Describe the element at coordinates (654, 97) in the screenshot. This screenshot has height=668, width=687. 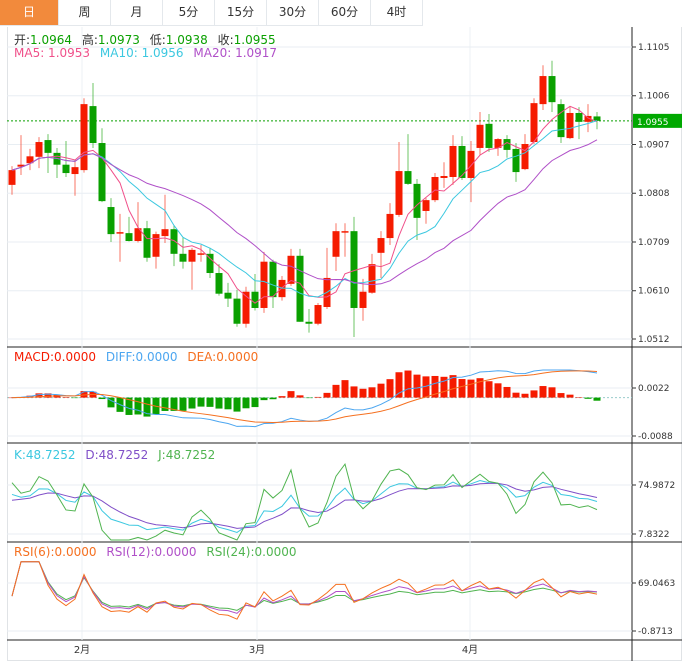
I see `price-tick-label: 1.1006` at that location.